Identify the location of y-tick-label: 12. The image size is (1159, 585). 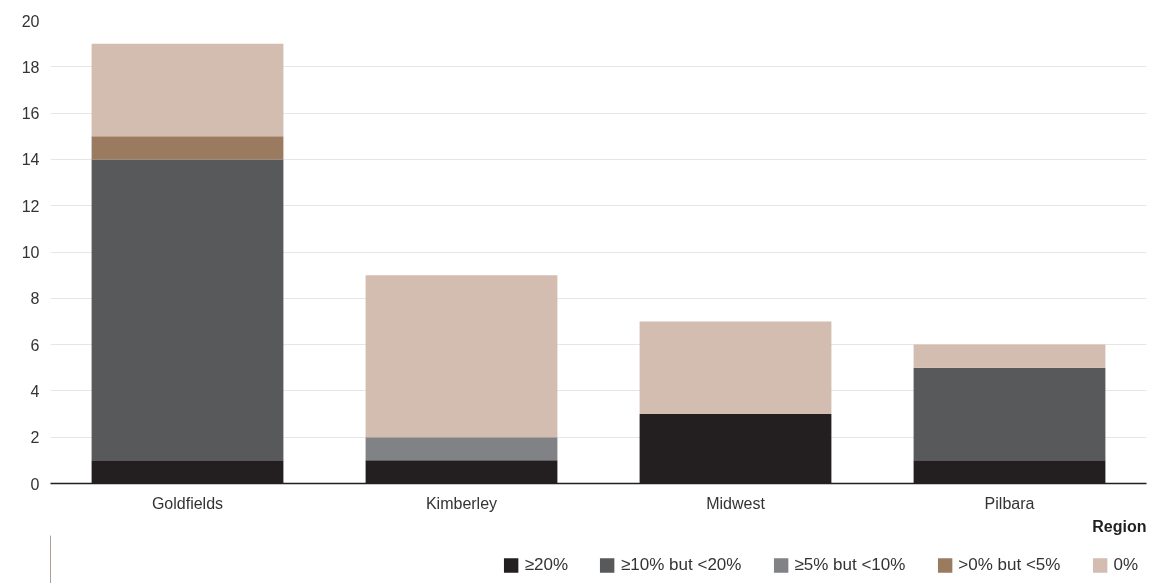
(30, 206).